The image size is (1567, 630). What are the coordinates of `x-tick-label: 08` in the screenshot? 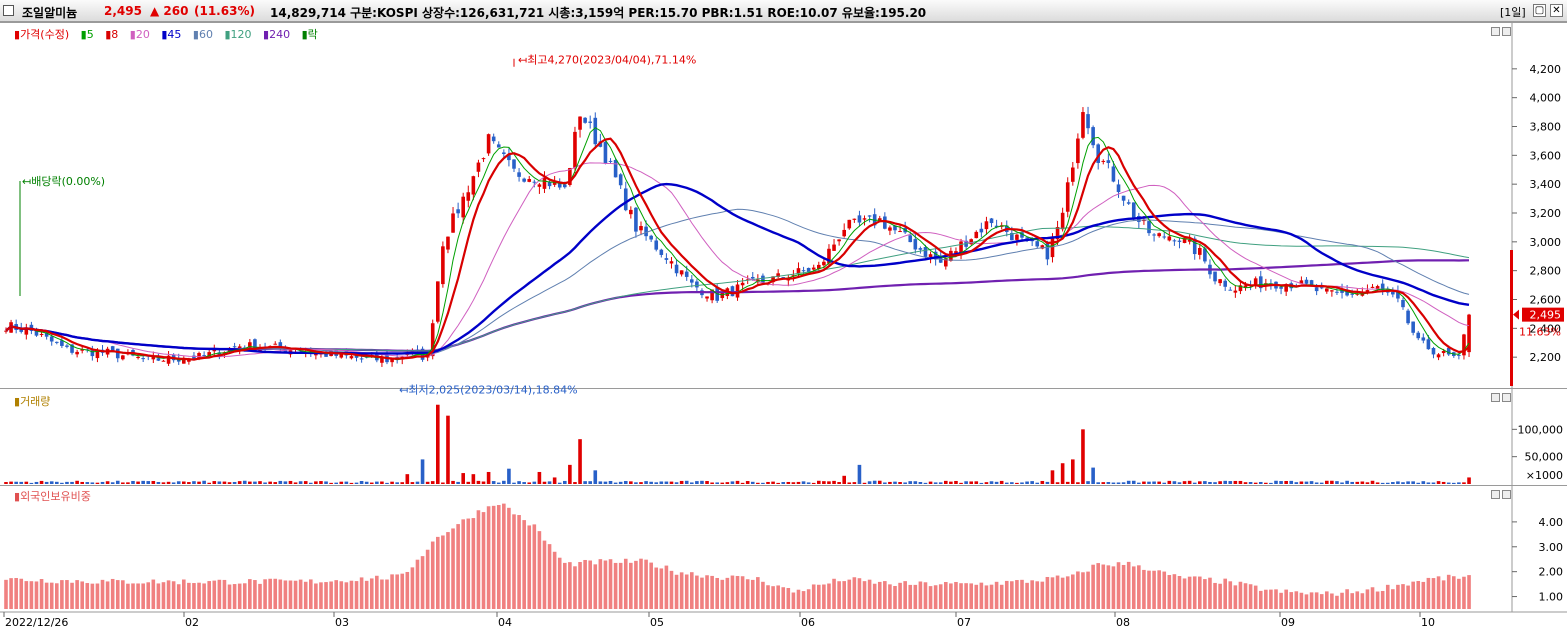 It's located at (1123, 622).